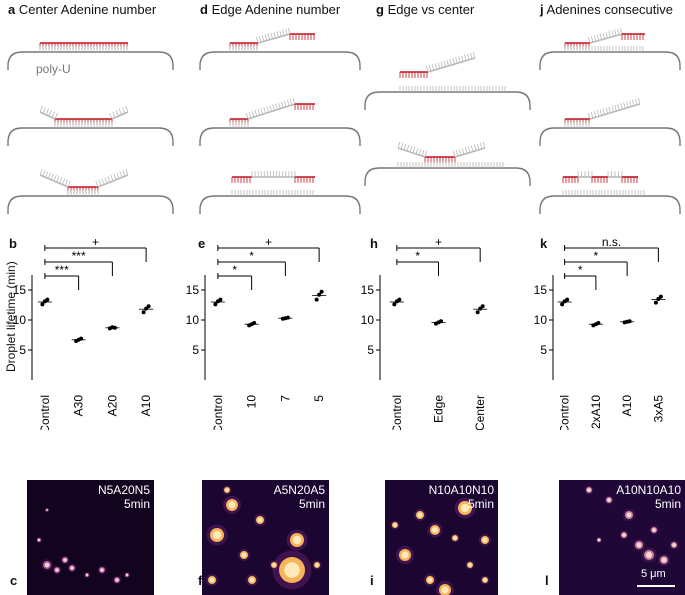 This screenshot has height=595, width=685. Describe the element at coordinates (270, 9) in the screenshot. I see `panel-d-title: d Edge Adenine number` at that location.